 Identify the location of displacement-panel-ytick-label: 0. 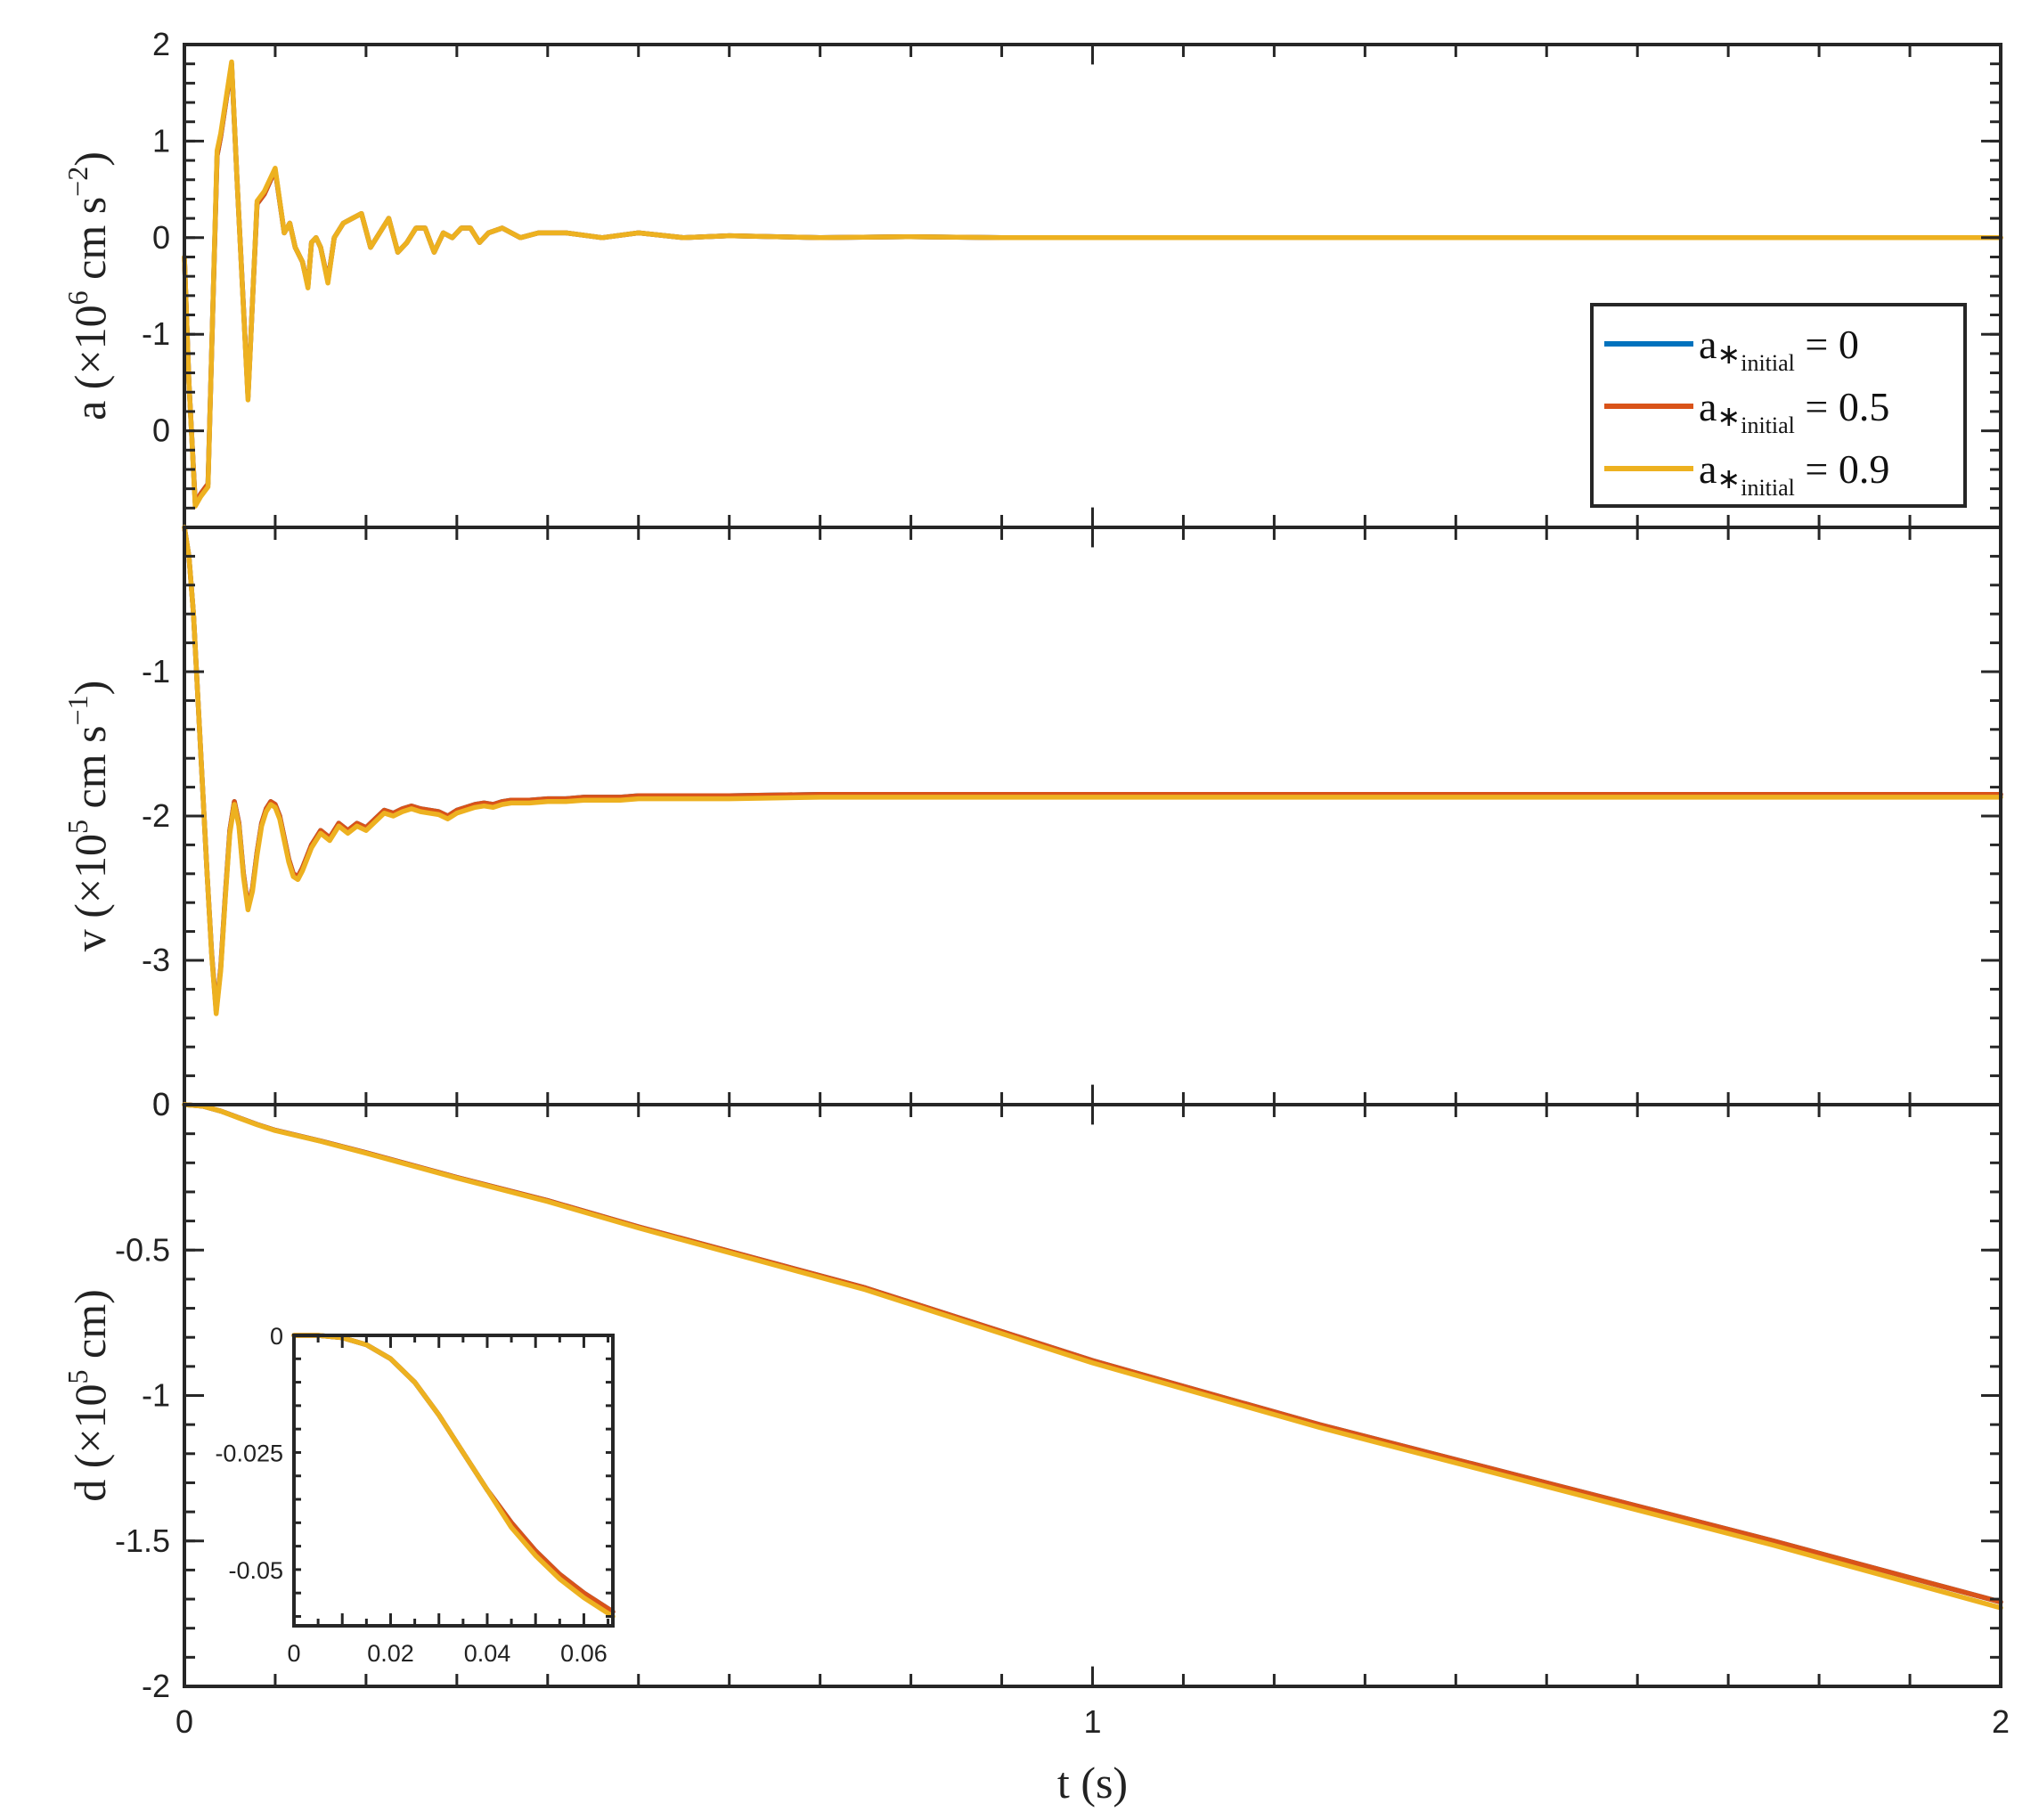
(161, 1104).